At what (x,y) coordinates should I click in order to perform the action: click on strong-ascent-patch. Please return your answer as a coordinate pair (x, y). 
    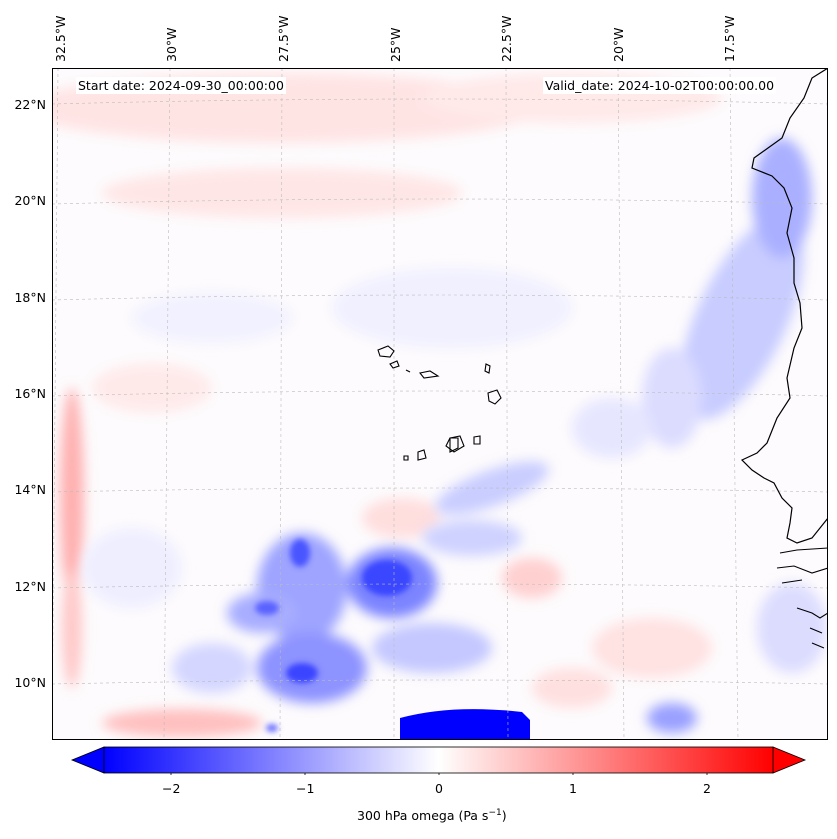
    Looking at the image, I should click on (465, 724).